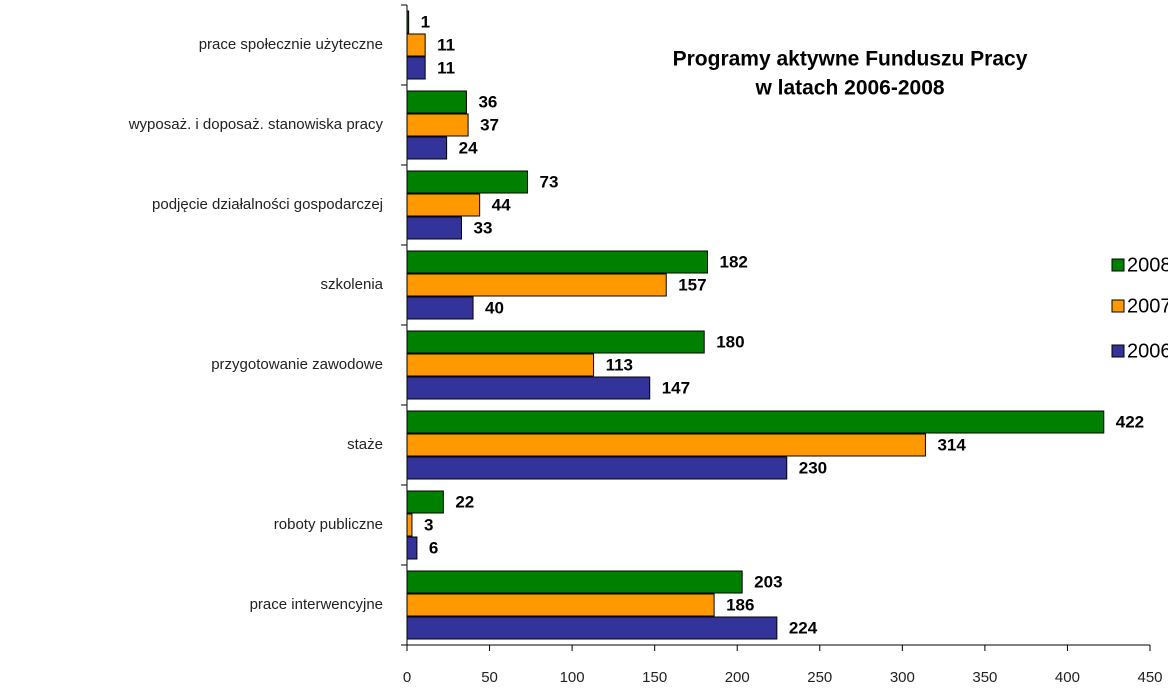 This screenshot has width=1168, height=688. I want to click on x-tick-label: 200, so click(737, 677).